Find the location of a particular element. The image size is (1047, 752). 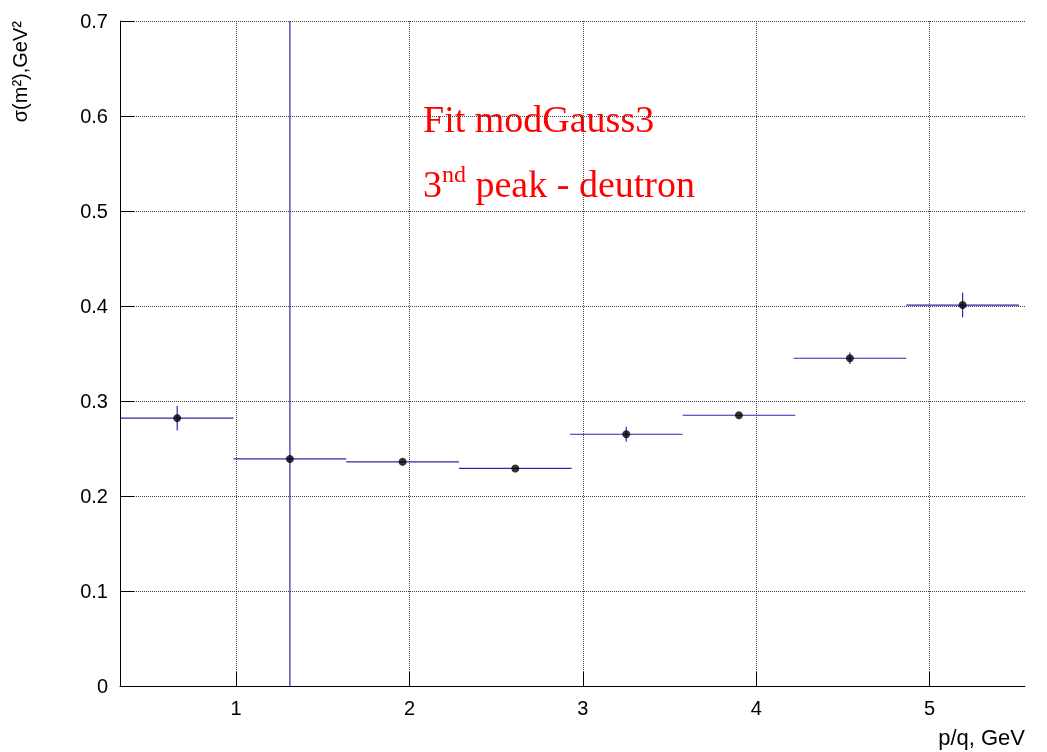

y-axis-title: σ(m²),GeV² is located at coordinates (20, 71).